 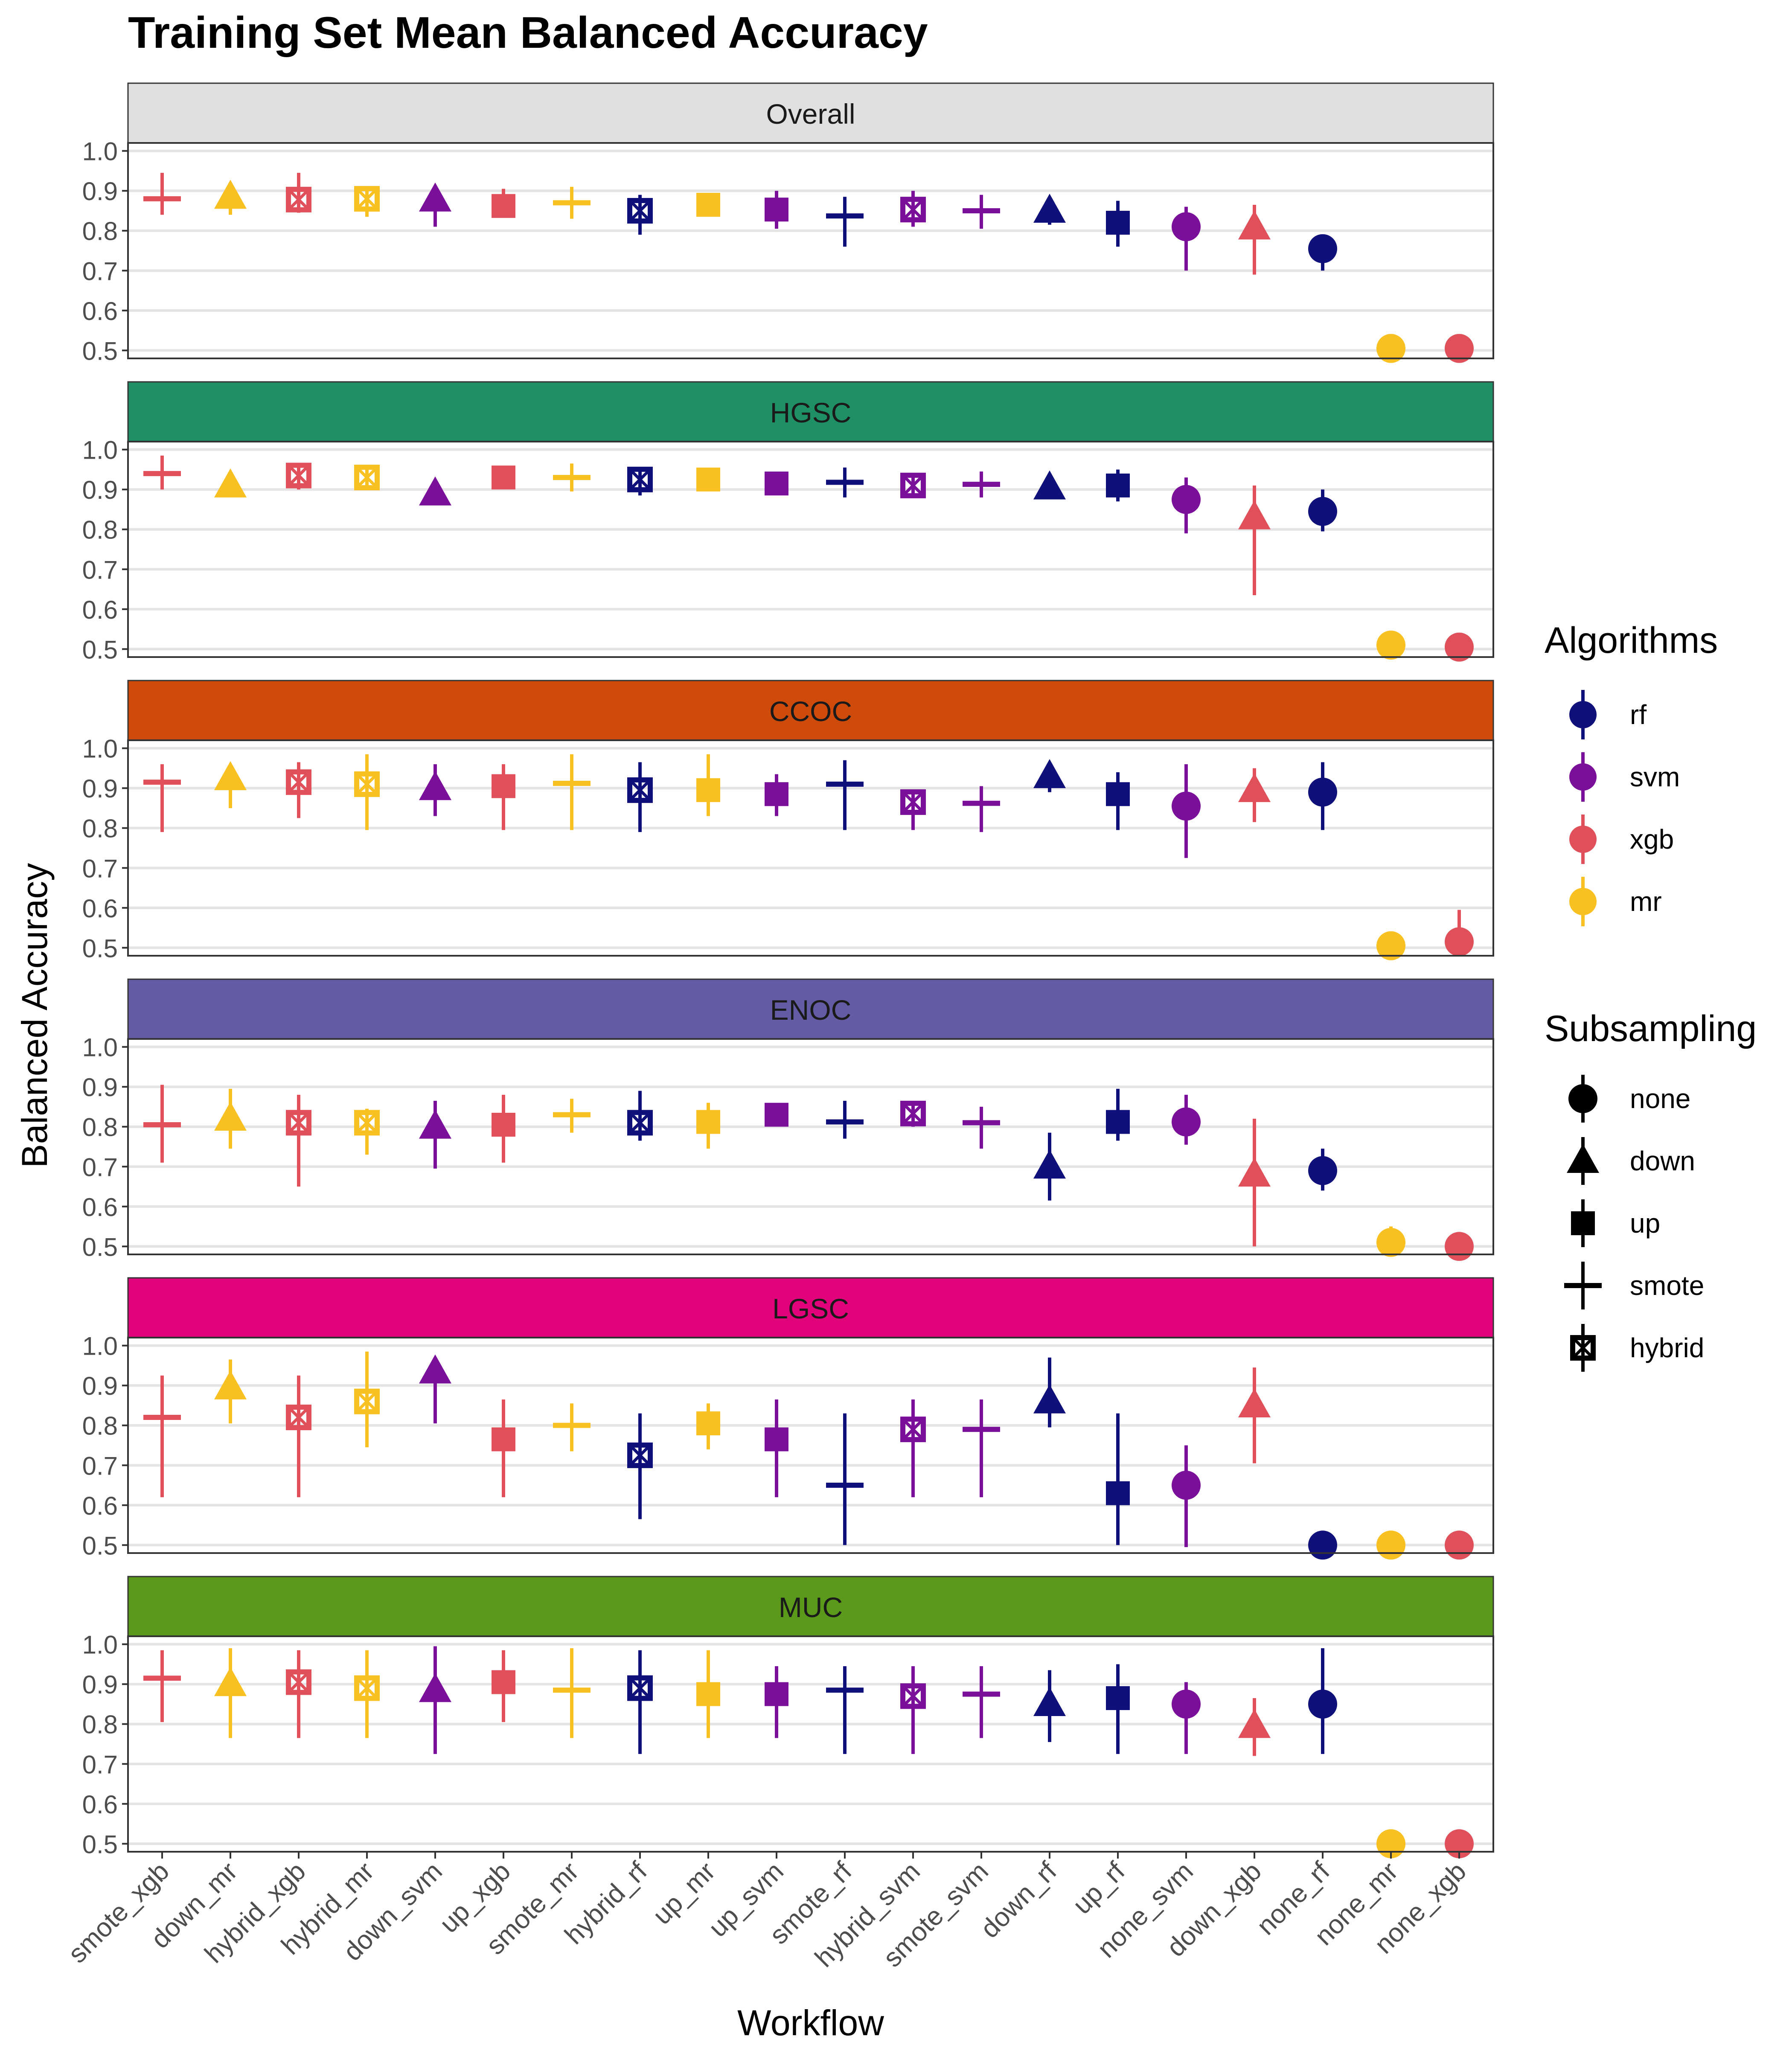 I want to click on legend-key-xgb, so click(x=1583, y=839).